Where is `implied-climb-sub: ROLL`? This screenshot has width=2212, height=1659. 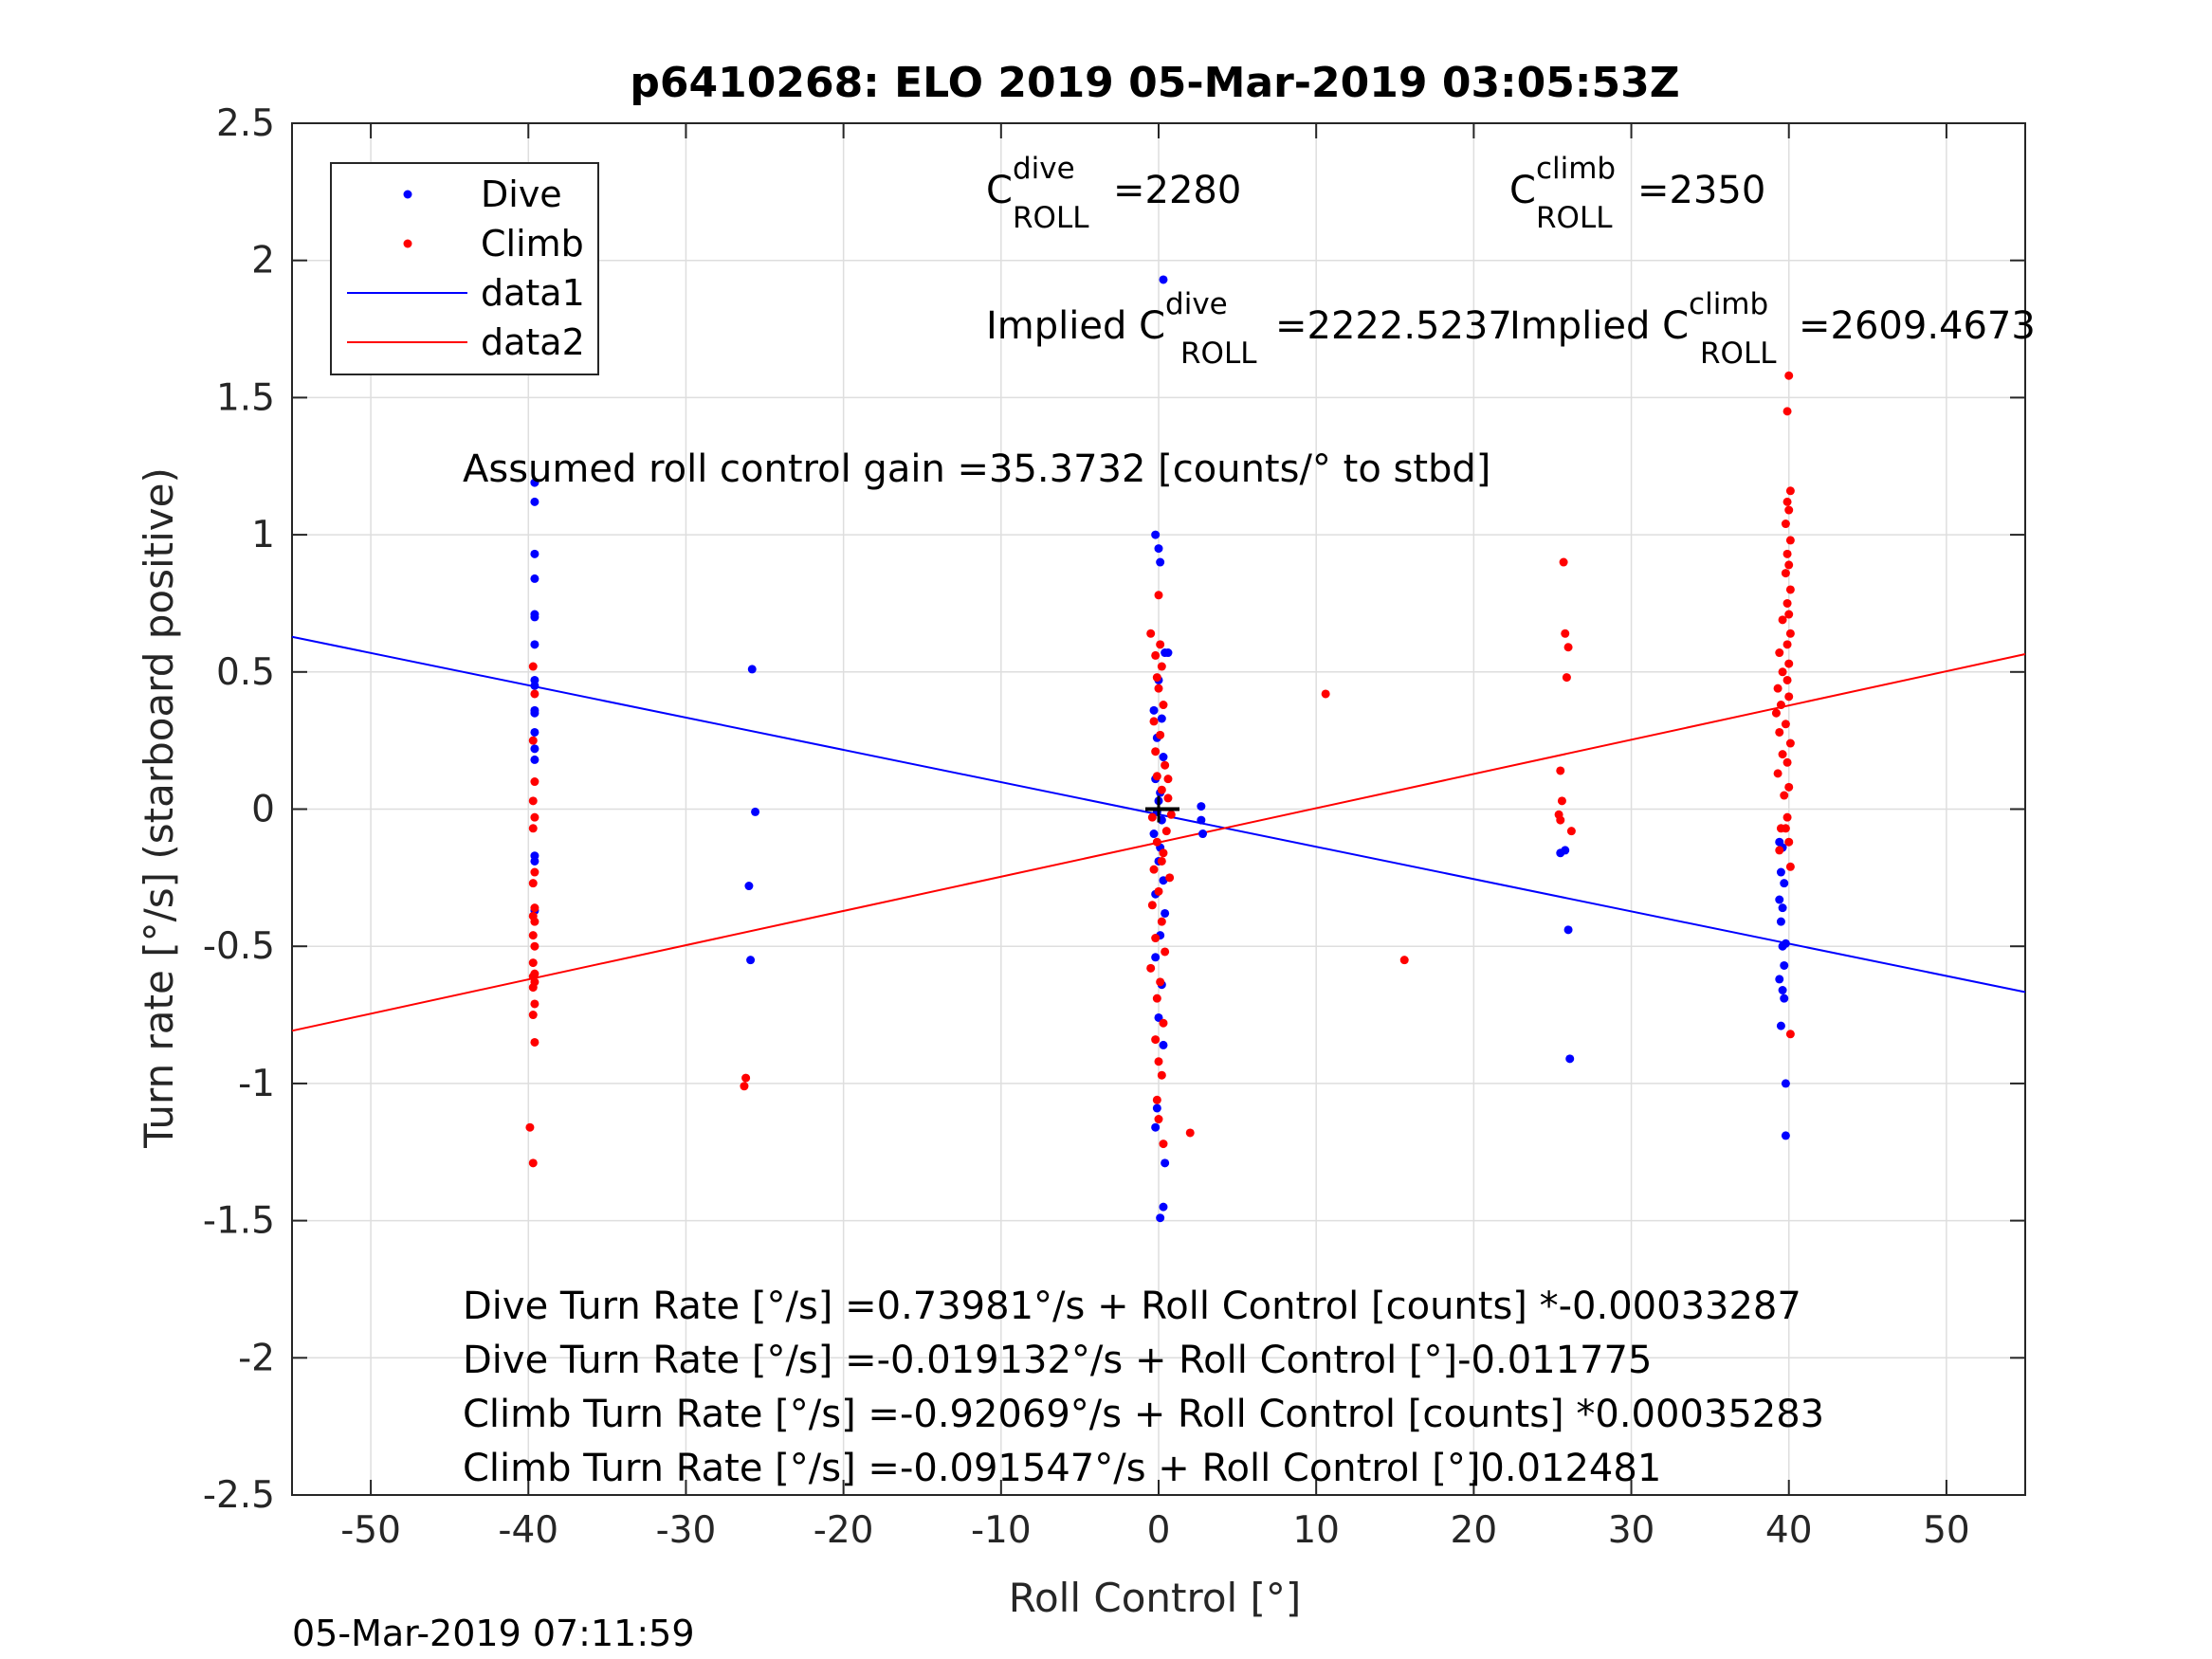 implied-climb-sub: ROLL is located at coordinates (1738, 354).